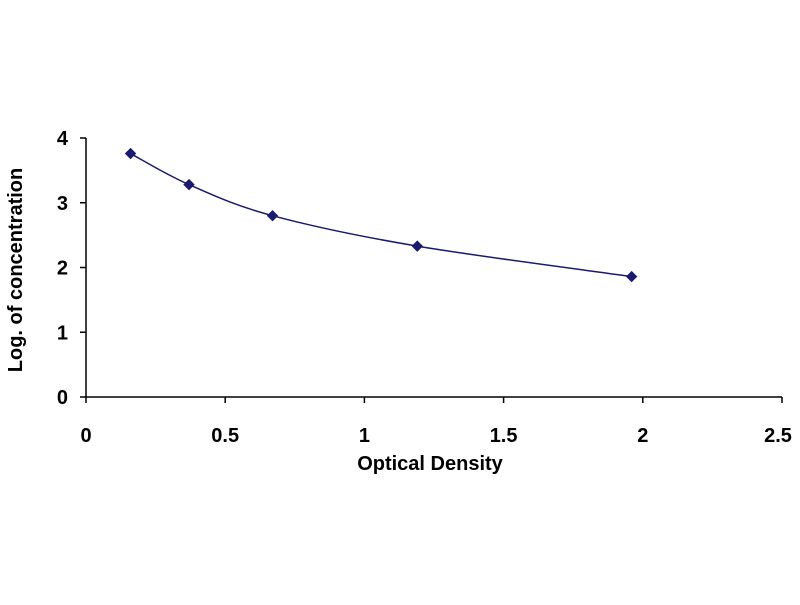 The image size is (800, 605). What do you see at coordinates (62, 333) in the screenshot?
I see `y-tick-label: 1` at bounding box center [62, 333].